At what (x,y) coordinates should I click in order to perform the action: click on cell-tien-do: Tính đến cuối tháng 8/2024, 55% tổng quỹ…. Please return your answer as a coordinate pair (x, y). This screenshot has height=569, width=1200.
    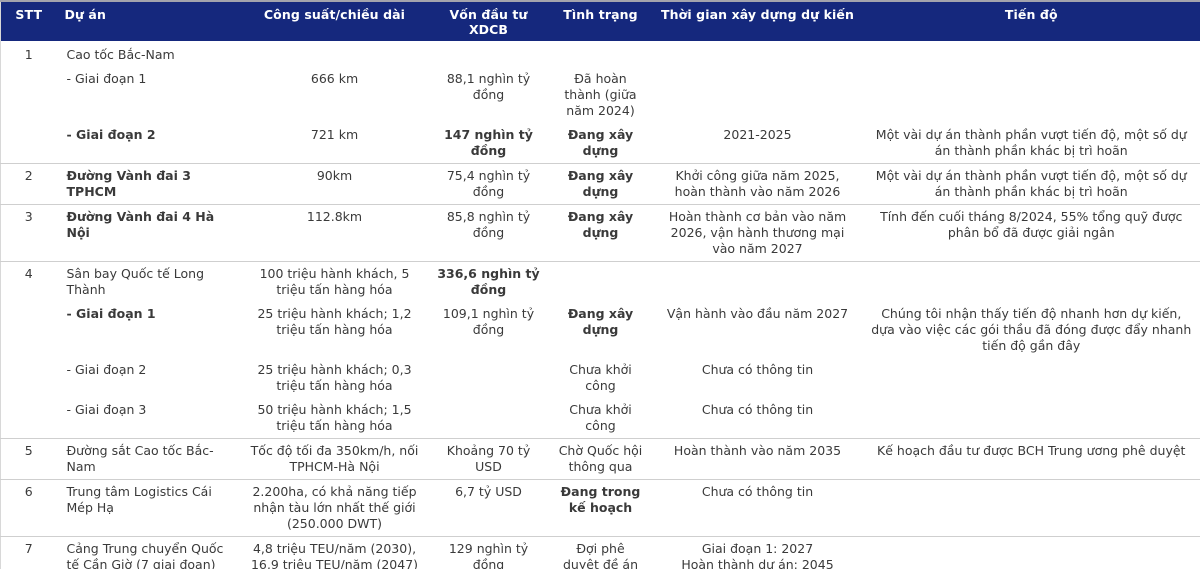
    Looking at the image, I should click on (1031, 233).